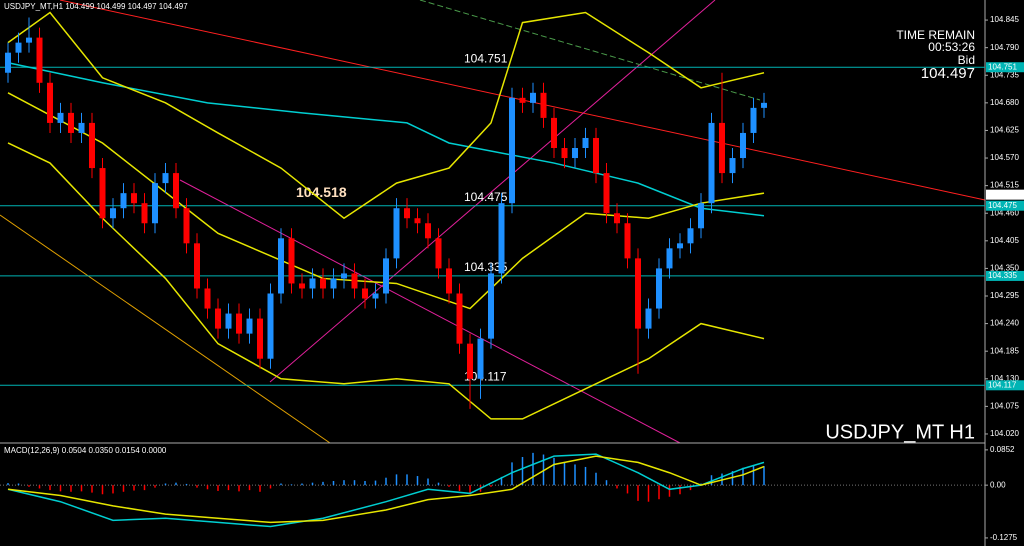  What do you see at coordinates (1004, 185) in the screenshot?
I see `y-tick-label: 104.515` at bounding box center [1004, 185].